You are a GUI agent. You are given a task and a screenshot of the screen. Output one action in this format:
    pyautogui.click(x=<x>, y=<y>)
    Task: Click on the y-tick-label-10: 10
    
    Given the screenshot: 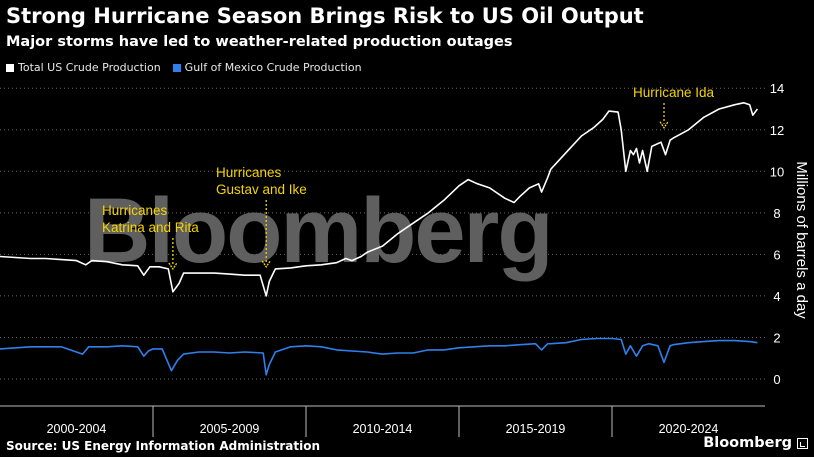 What is the action you would take?
    pyautogui.click(x=777, y=171)
    